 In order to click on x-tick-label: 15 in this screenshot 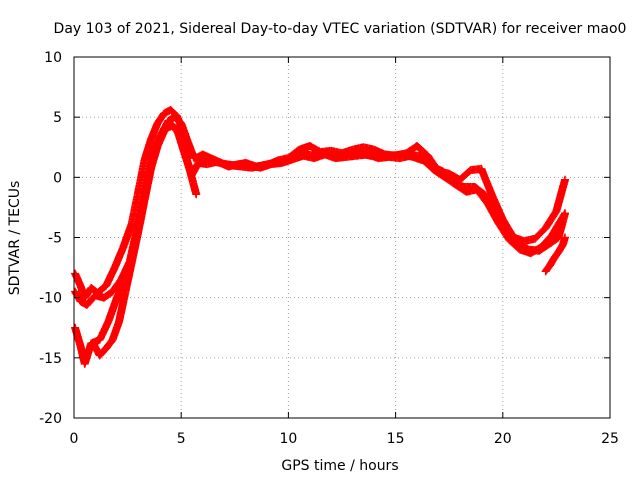, I will do `click(396, 439)`.